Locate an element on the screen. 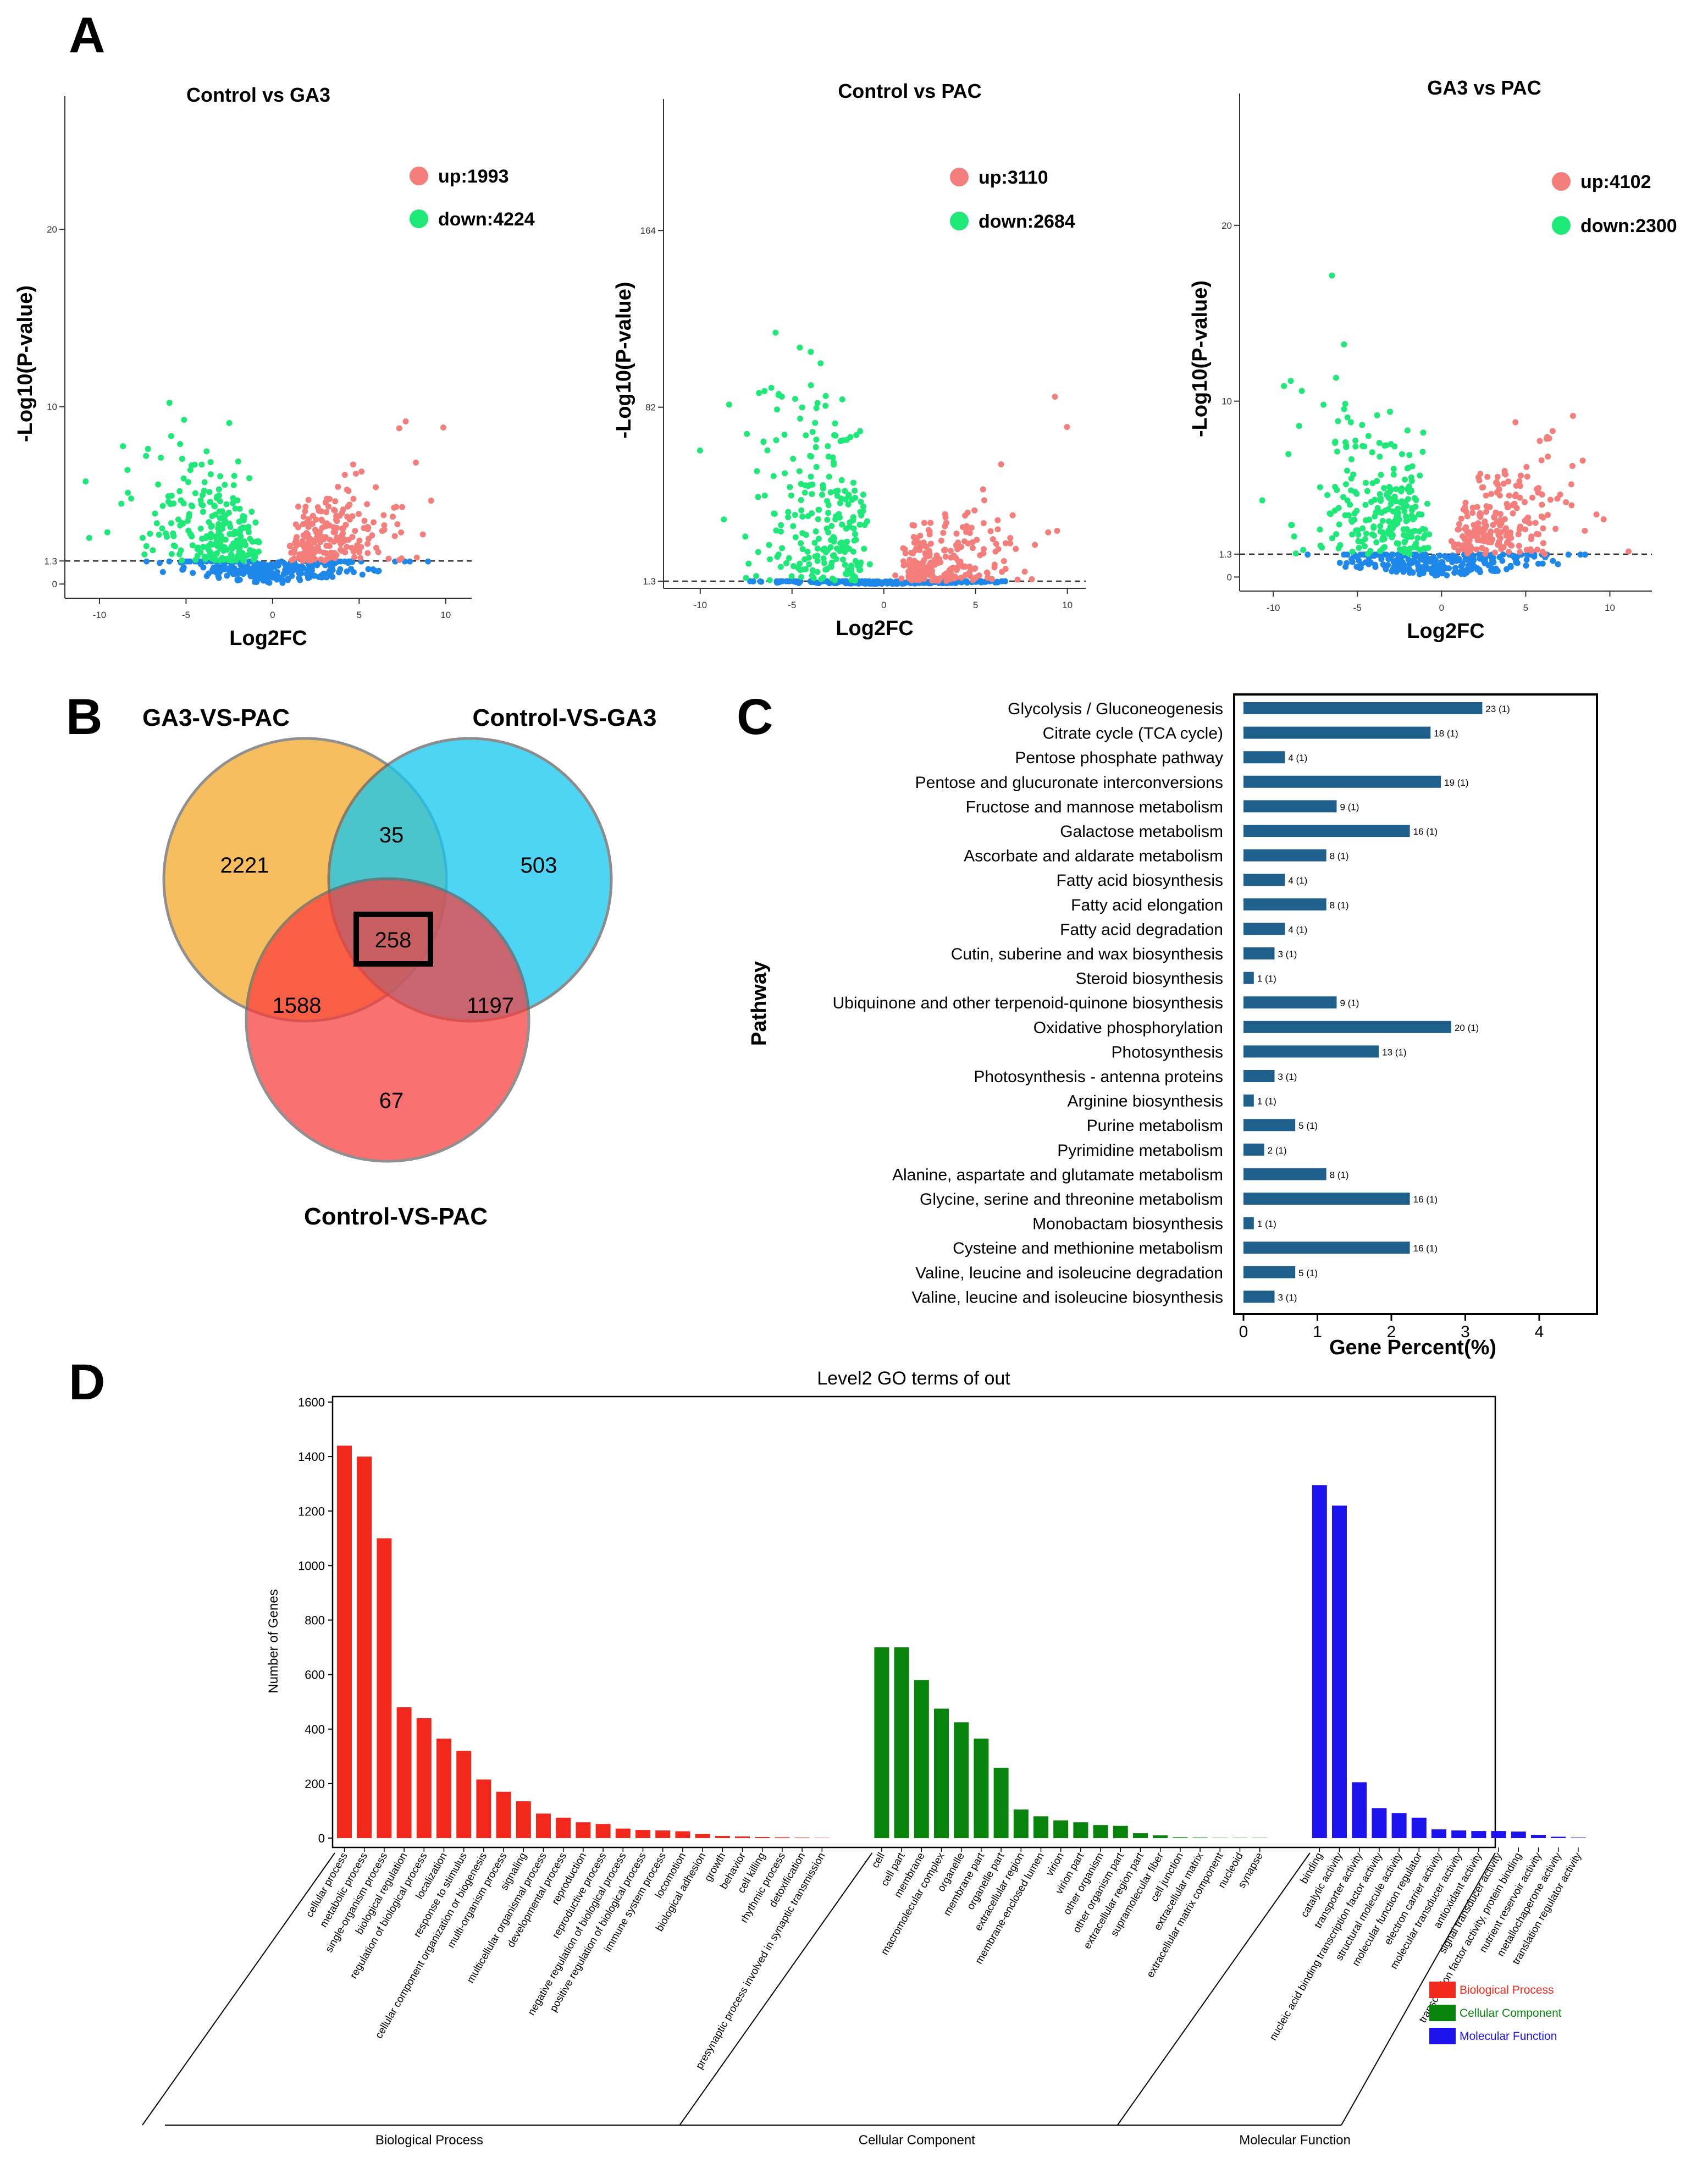 Image resolution: width=1708 pixels, height=2157 pixels. y-tick-label: 164 is located at coordinates (648, 230).